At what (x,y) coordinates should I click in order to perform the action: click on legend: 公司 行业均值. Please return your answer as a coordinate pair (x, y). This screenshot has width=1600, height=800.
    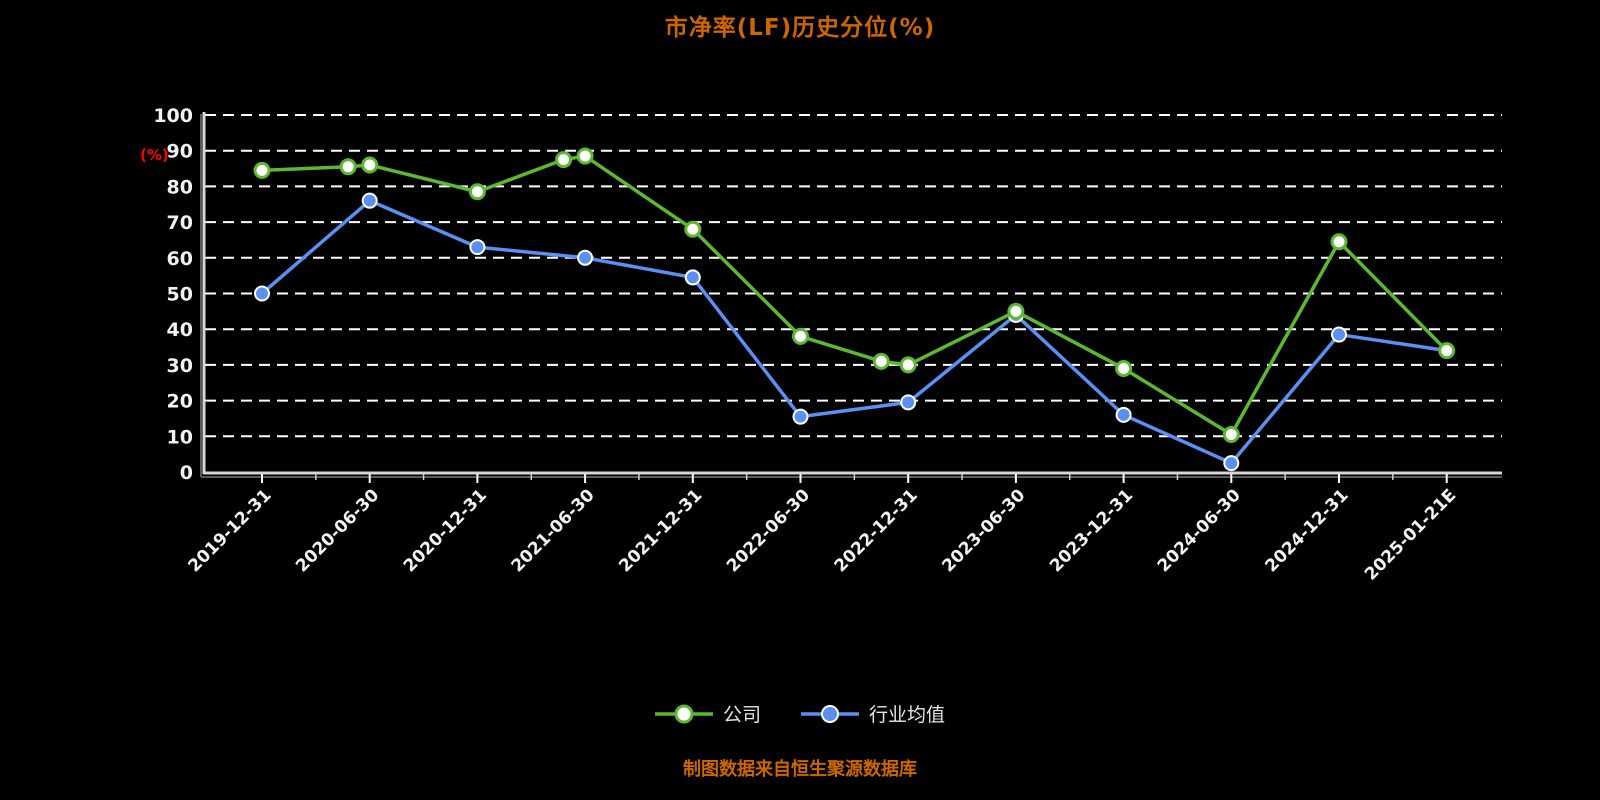
    Looking at the image, I should click on (800, 713).